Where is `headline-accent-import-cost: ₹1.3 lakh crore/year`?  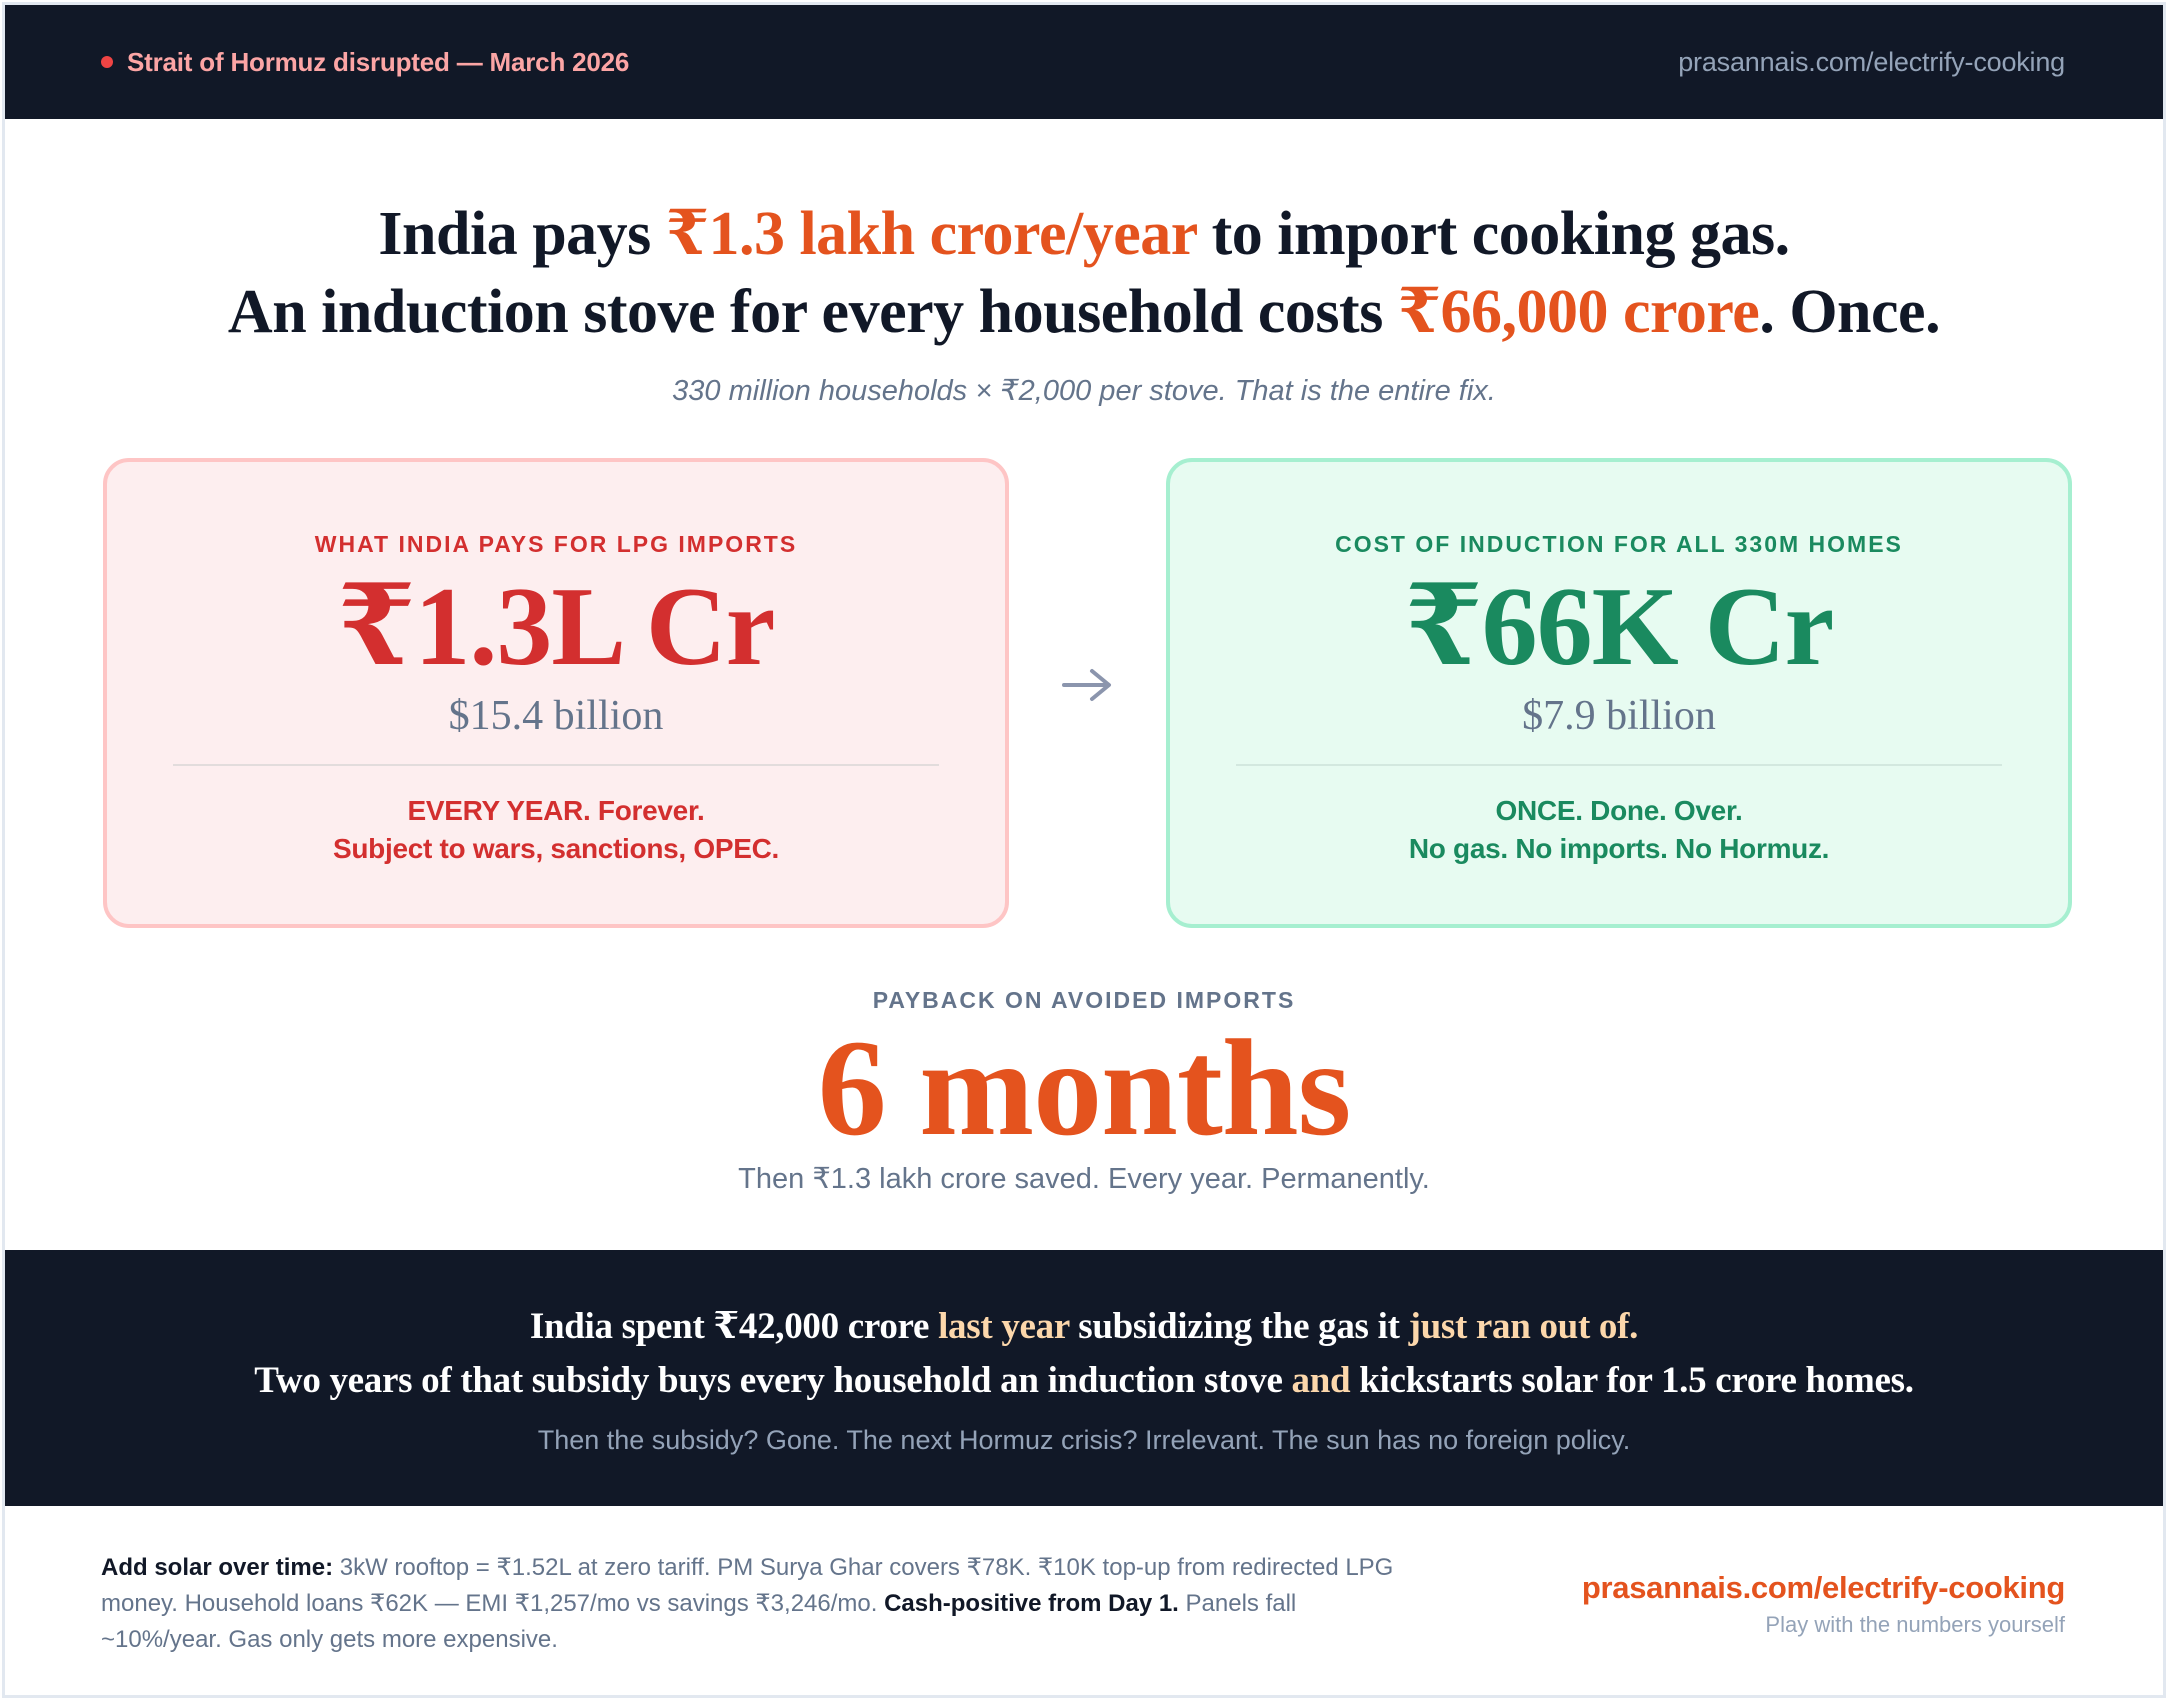 headline-accent-import-cost: ₹1.3 lakh crore/year is located at coordinates (931, 234).